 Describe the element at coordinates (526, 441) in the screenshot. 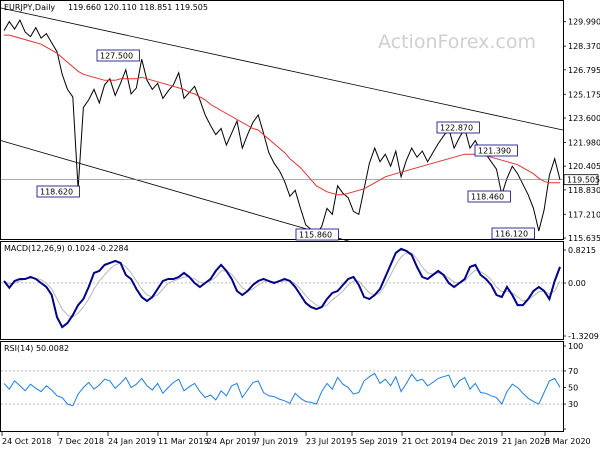

I see `x-axis-label: 21 Jan 2020` at that location.